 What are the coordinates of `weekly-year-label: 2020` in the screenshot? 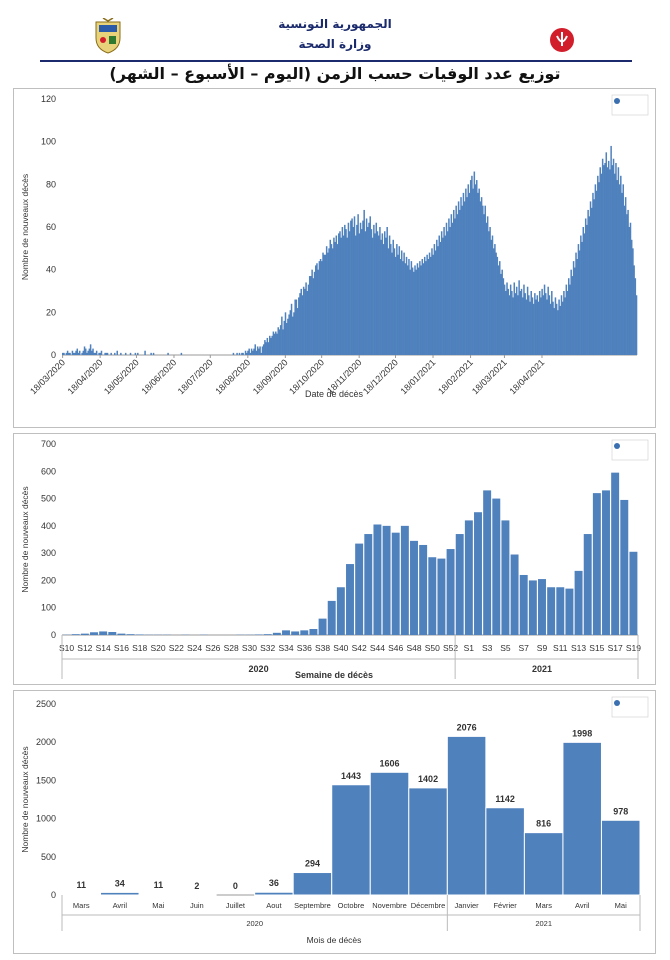 It's located at (259, 669).